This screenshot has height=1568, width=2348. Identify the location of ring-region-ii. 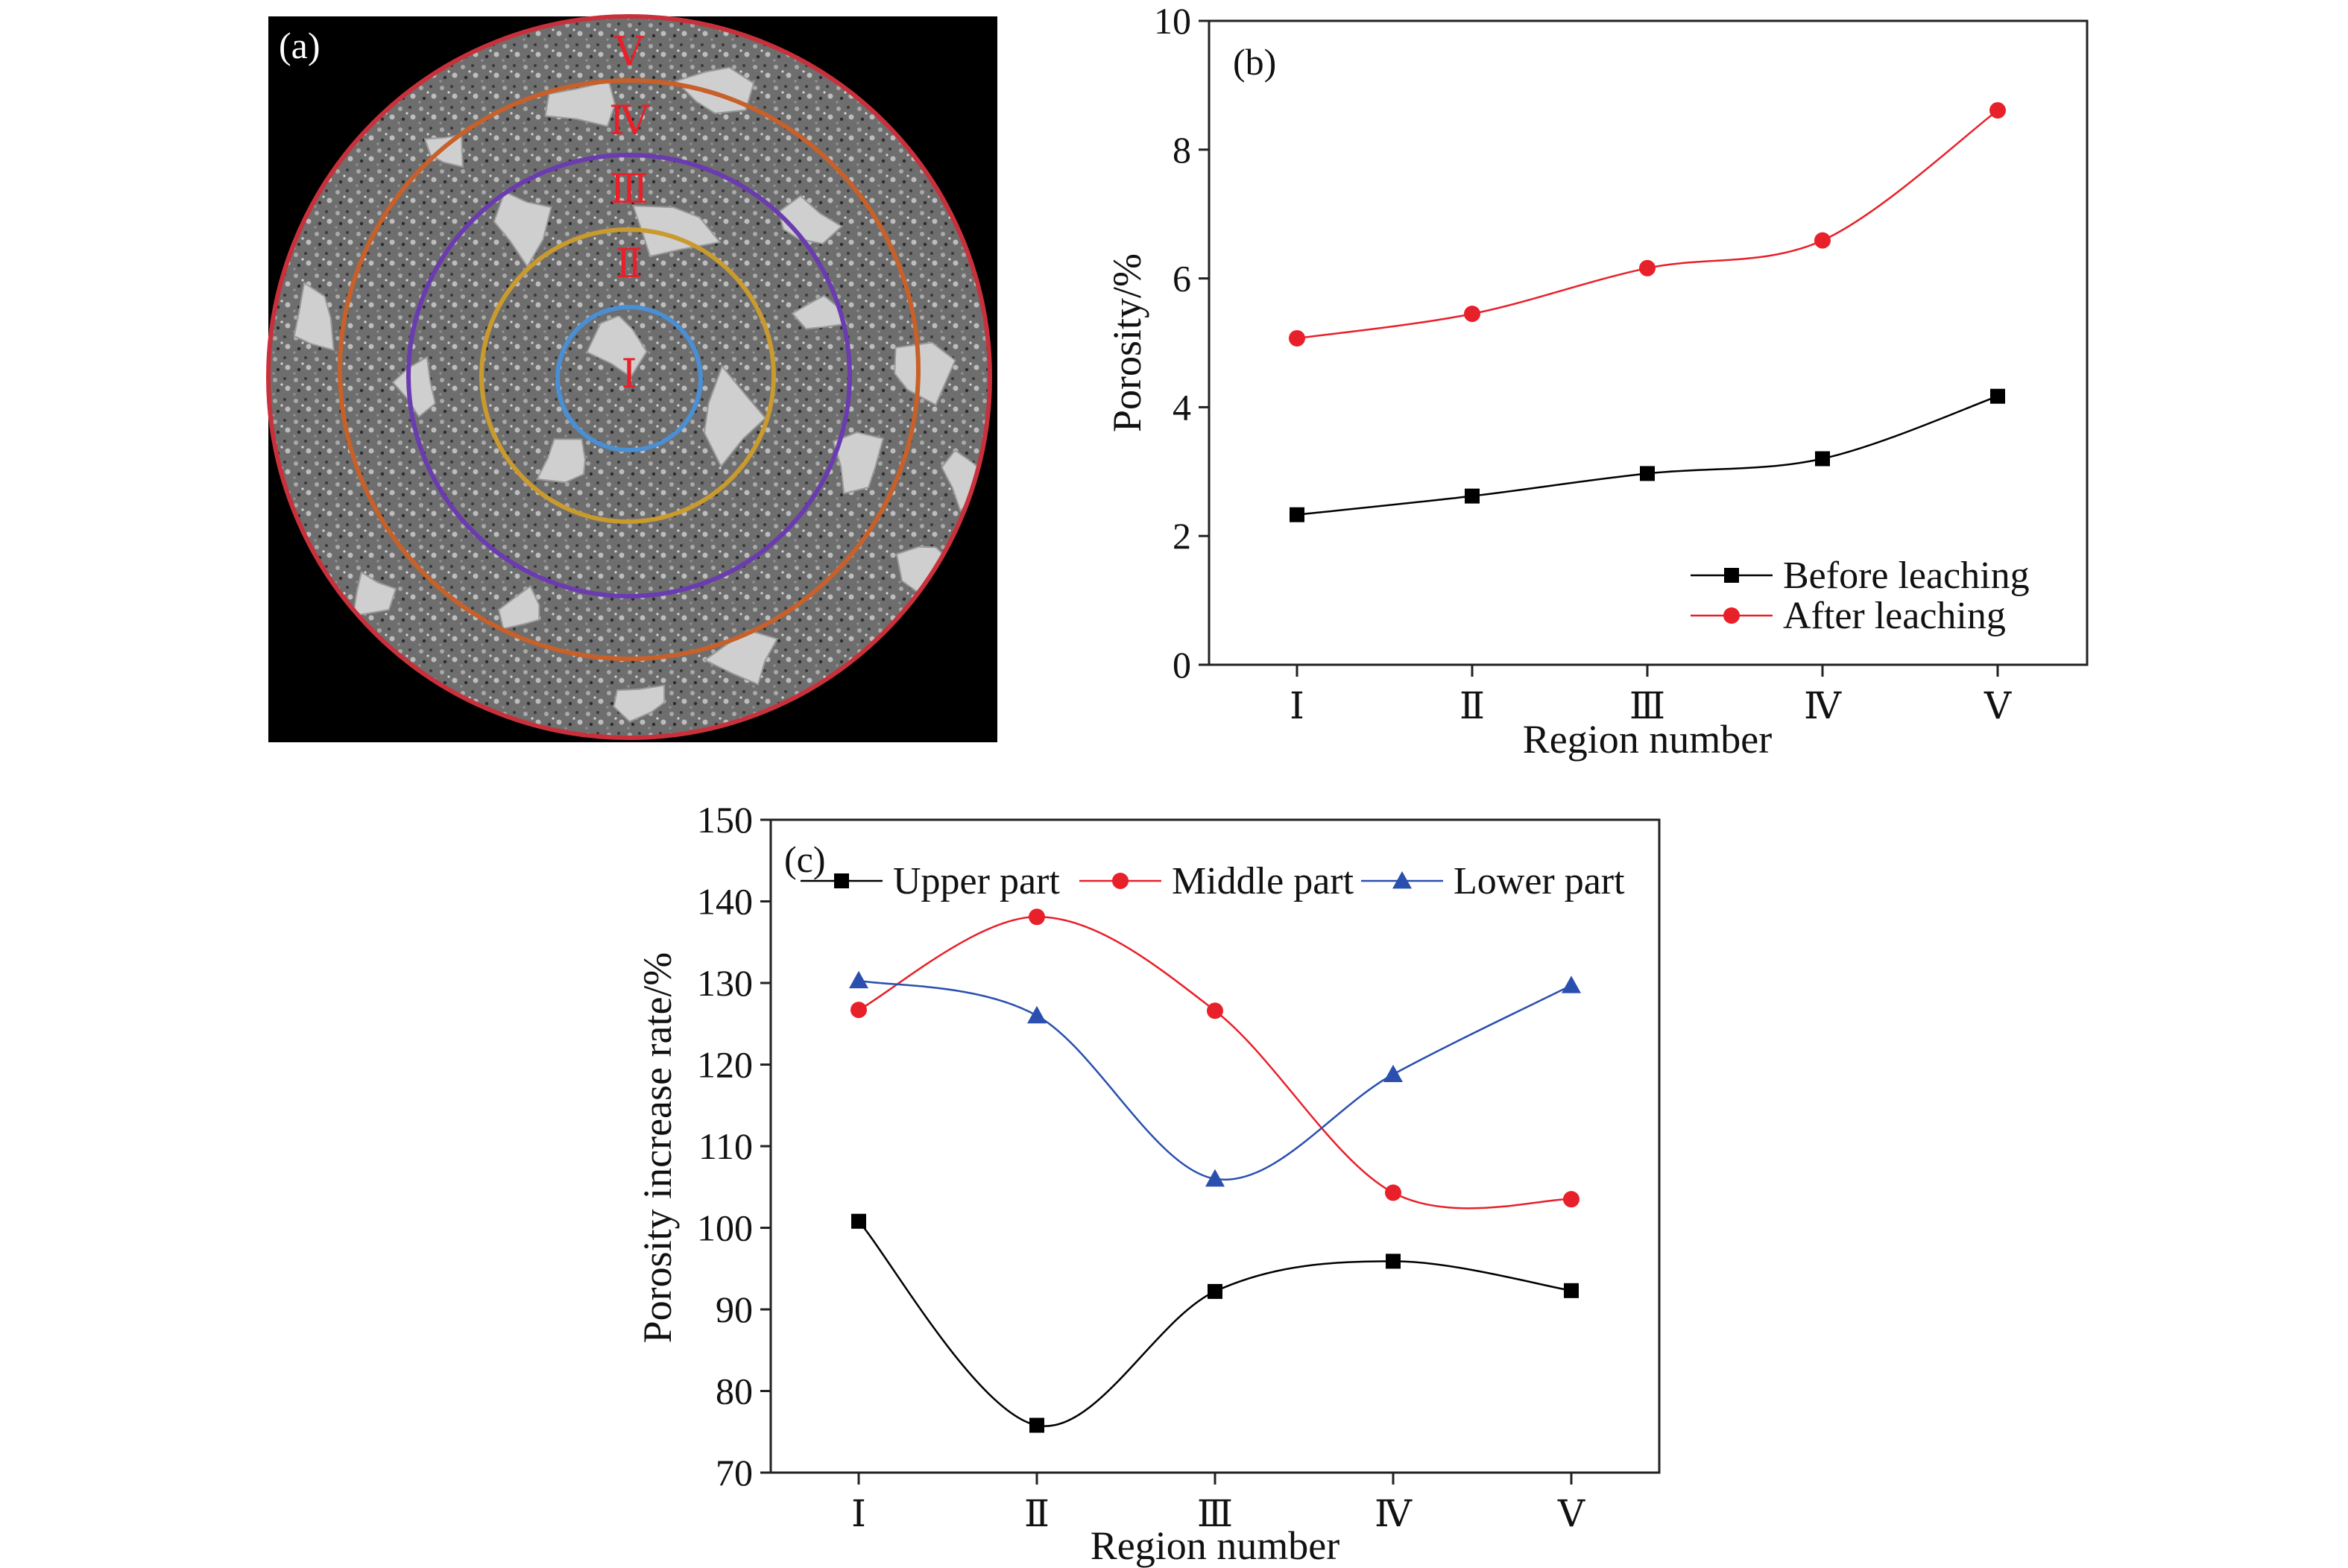
(627, 375).